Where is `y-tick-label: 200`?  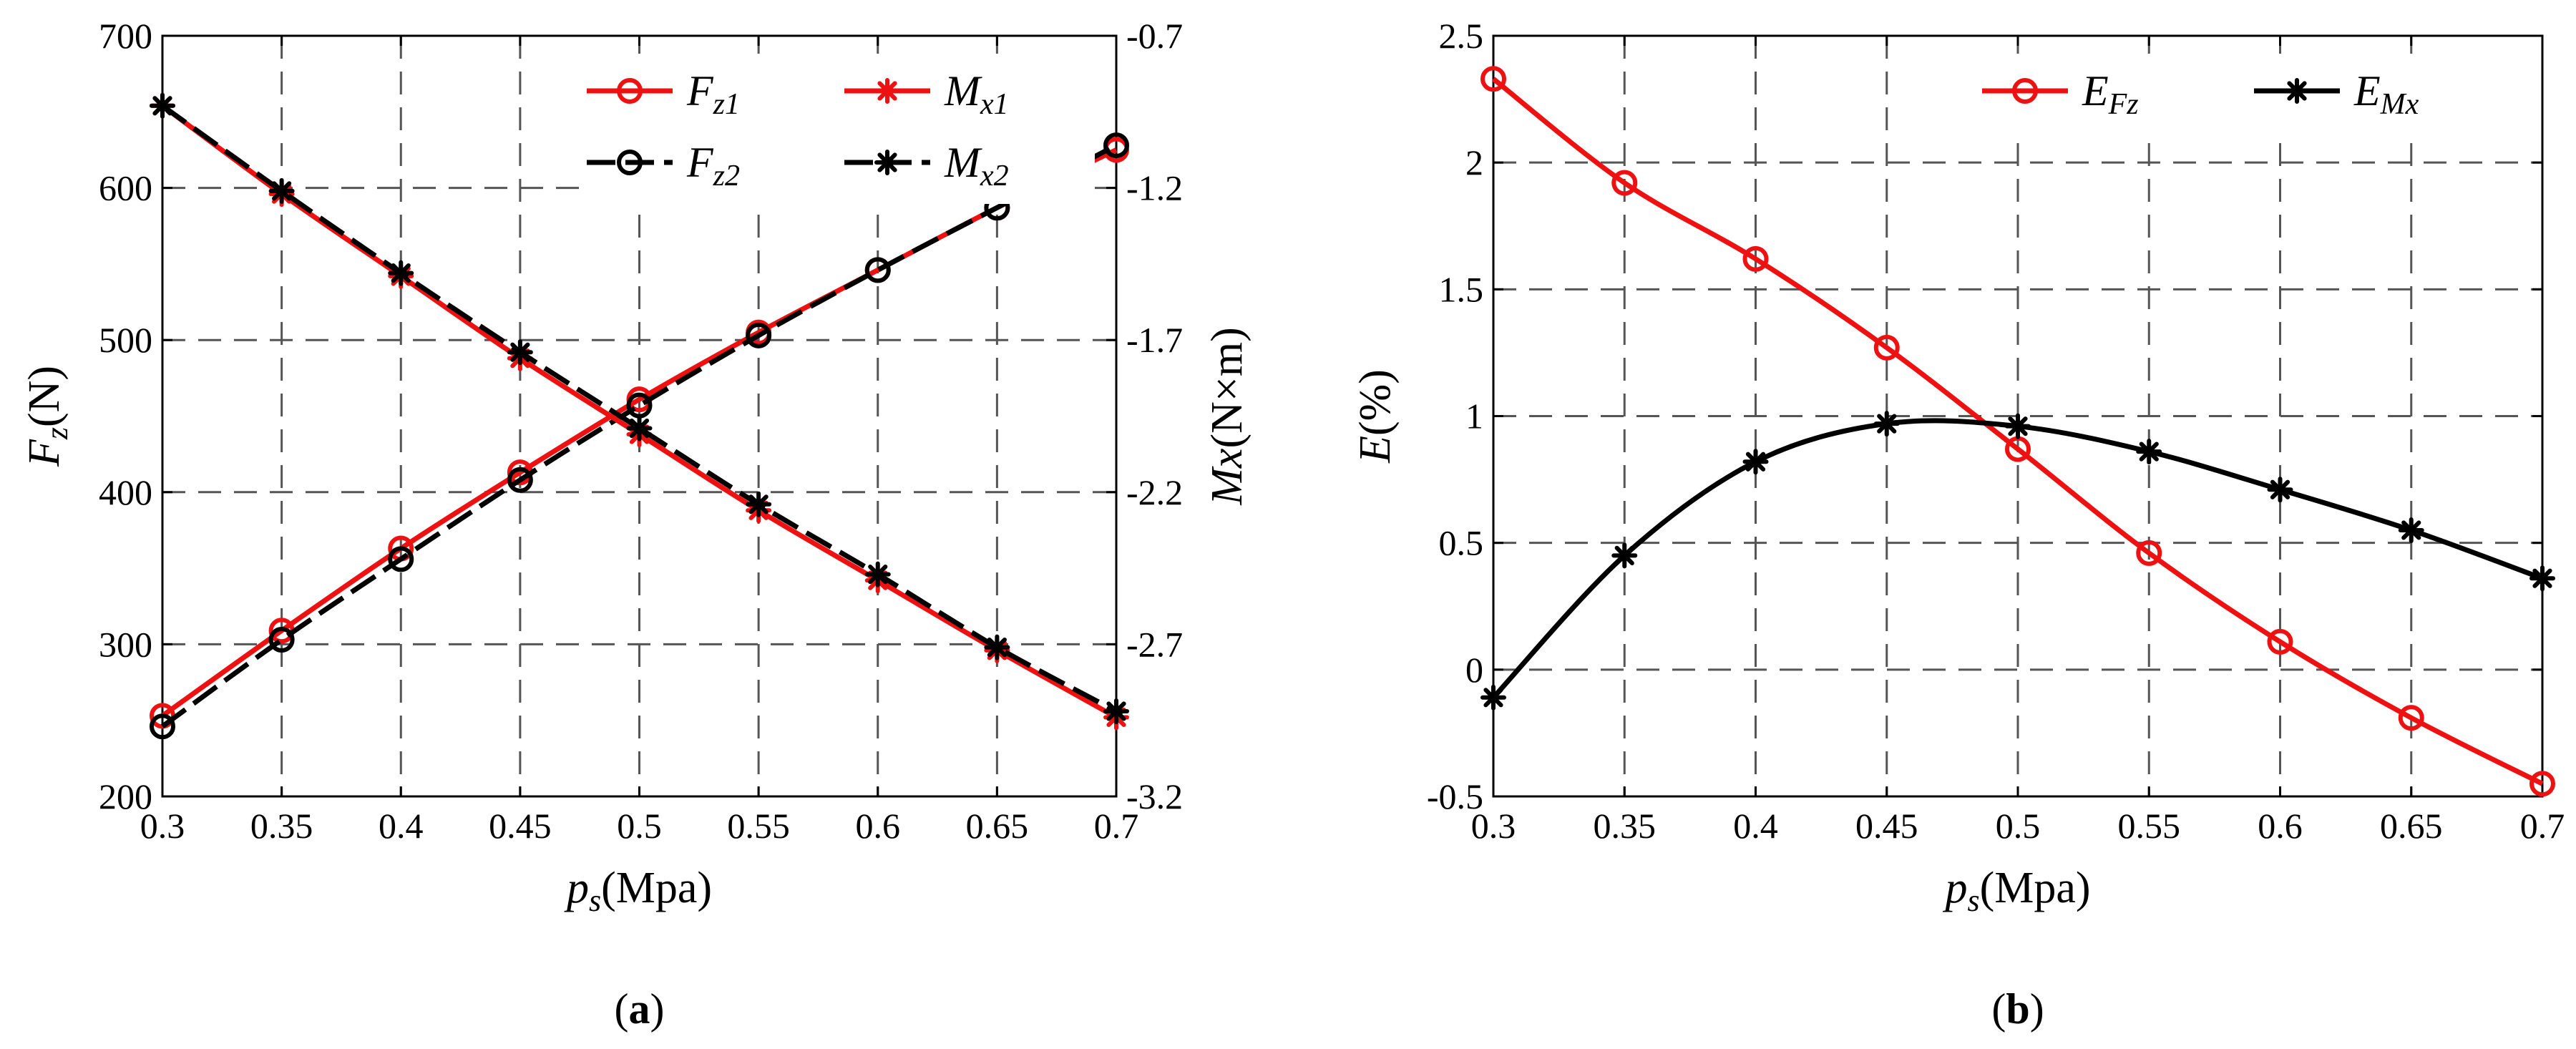
y-tick-label: 200 is located at coordinates (125, 796).